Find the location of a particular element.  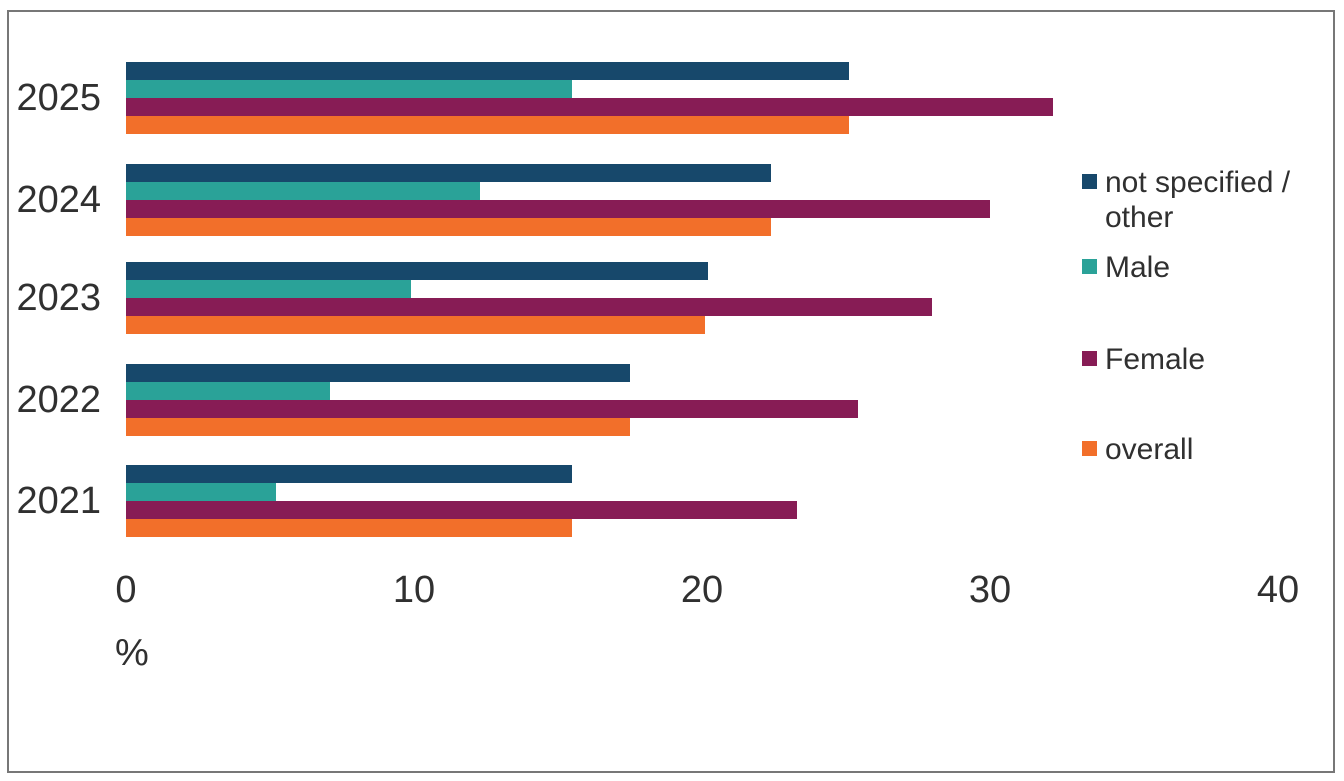

bar-overall-2022 is located at coordinates (378, 427).